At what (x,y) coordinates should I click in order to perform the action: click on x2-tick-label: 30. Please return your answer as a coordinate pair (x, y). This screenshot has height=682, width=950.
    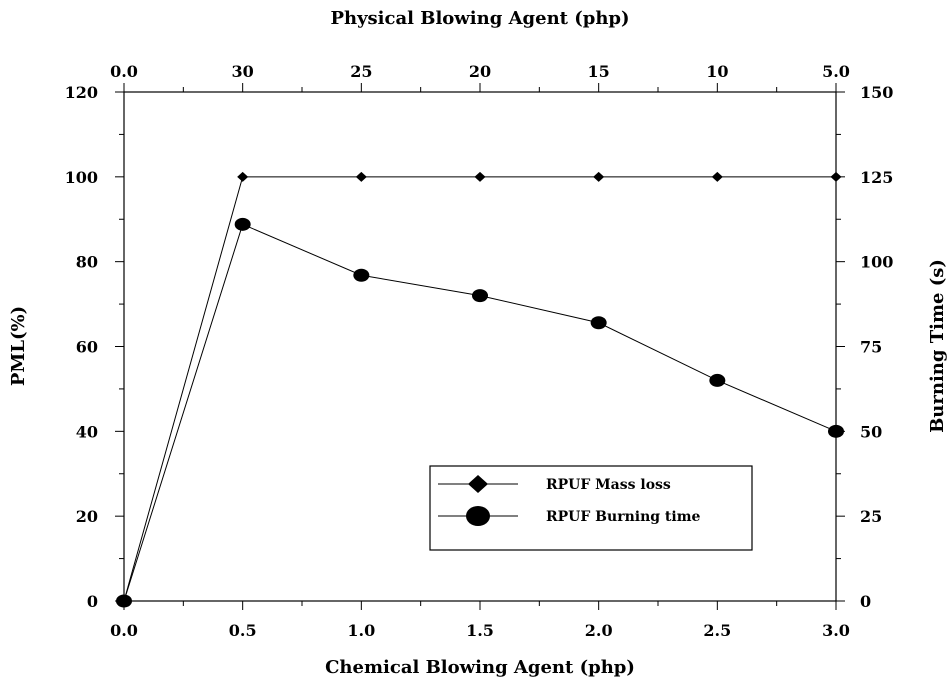
    Looking at the image, I should click on (243, 71).